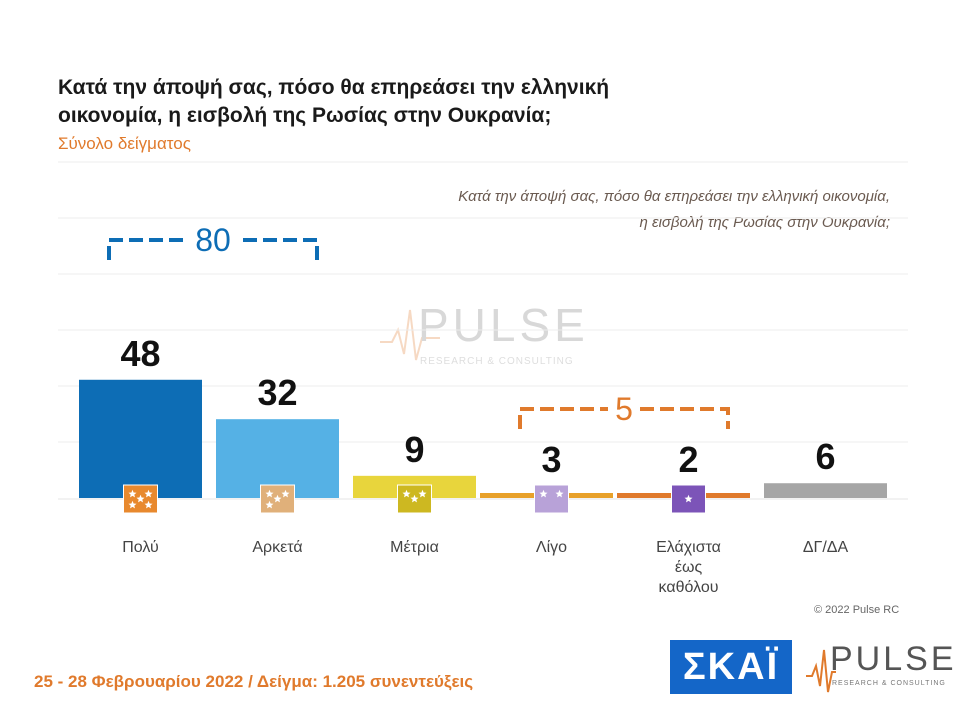 This screenshot has height=712, width=960. What do you see at coordinates (889, 683) in the screenshot?
I see `pulse-logo-sub: RESEARCH & CONSULTING` at bounding box center [889, 683].